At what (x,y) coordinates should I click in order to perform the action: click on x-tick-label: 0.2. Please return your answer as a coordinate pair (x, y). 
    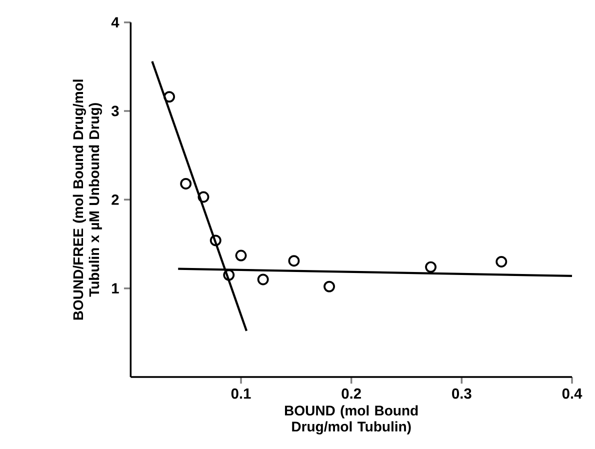
    Looking at the image, I should click on (351, 393).